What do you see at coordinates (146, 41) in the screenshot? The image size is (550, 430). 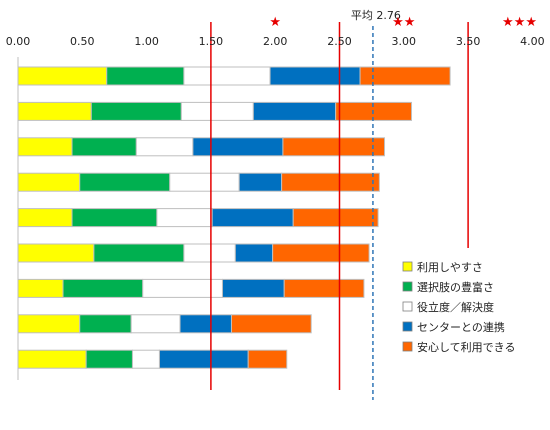 I see `x-tick-label: 1.00` at bounding box center [146, 41].